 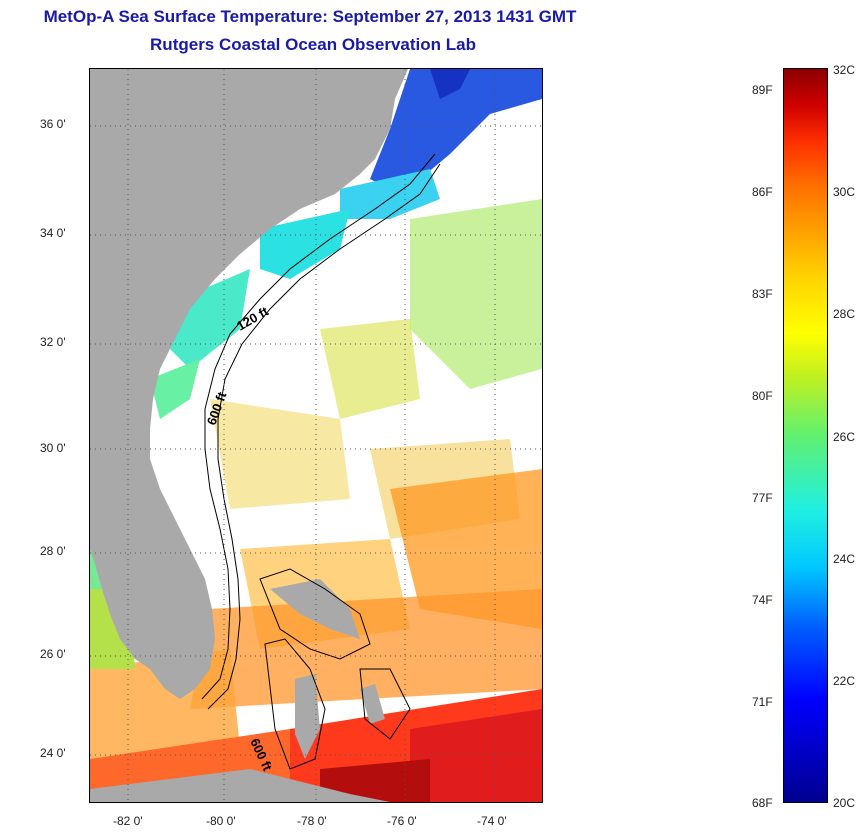 What do you see at coordinates (805, 435) in the screenshot?
I see `temperature-colorbar` at bounding box center [805, 435].